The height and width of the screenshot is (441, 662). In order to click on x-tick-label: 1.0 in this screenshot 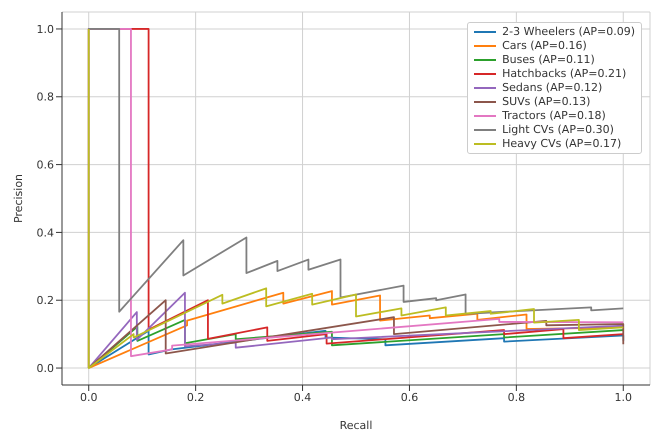, I will do `click(623, 397)`.